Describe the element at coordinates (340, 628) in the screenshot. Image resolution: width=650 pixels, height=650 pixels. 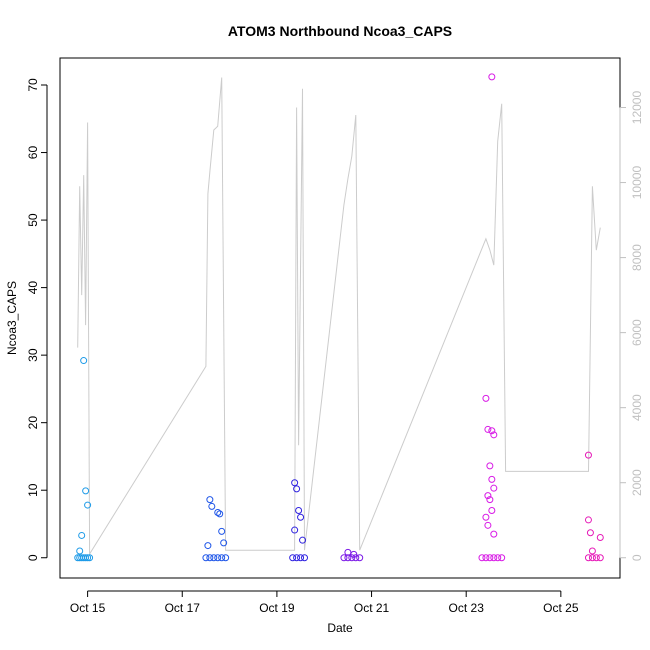
I see `x-axis-label: Date` at that location.